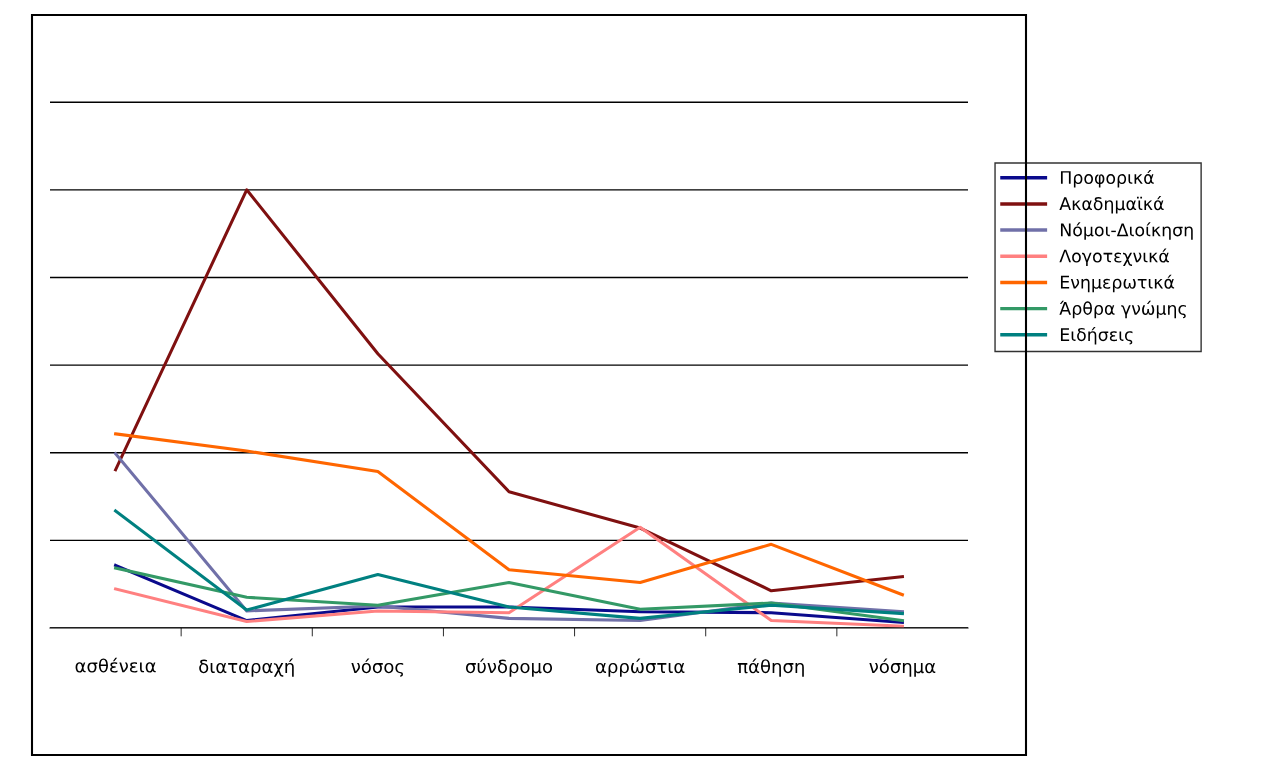 This screenshot has width=1261, height=770. What do you see at coordinates (1111, 205) in the screenshot?
I see `legend-label: Ακαδημαϊκά` at bounding box center [1111, 205].